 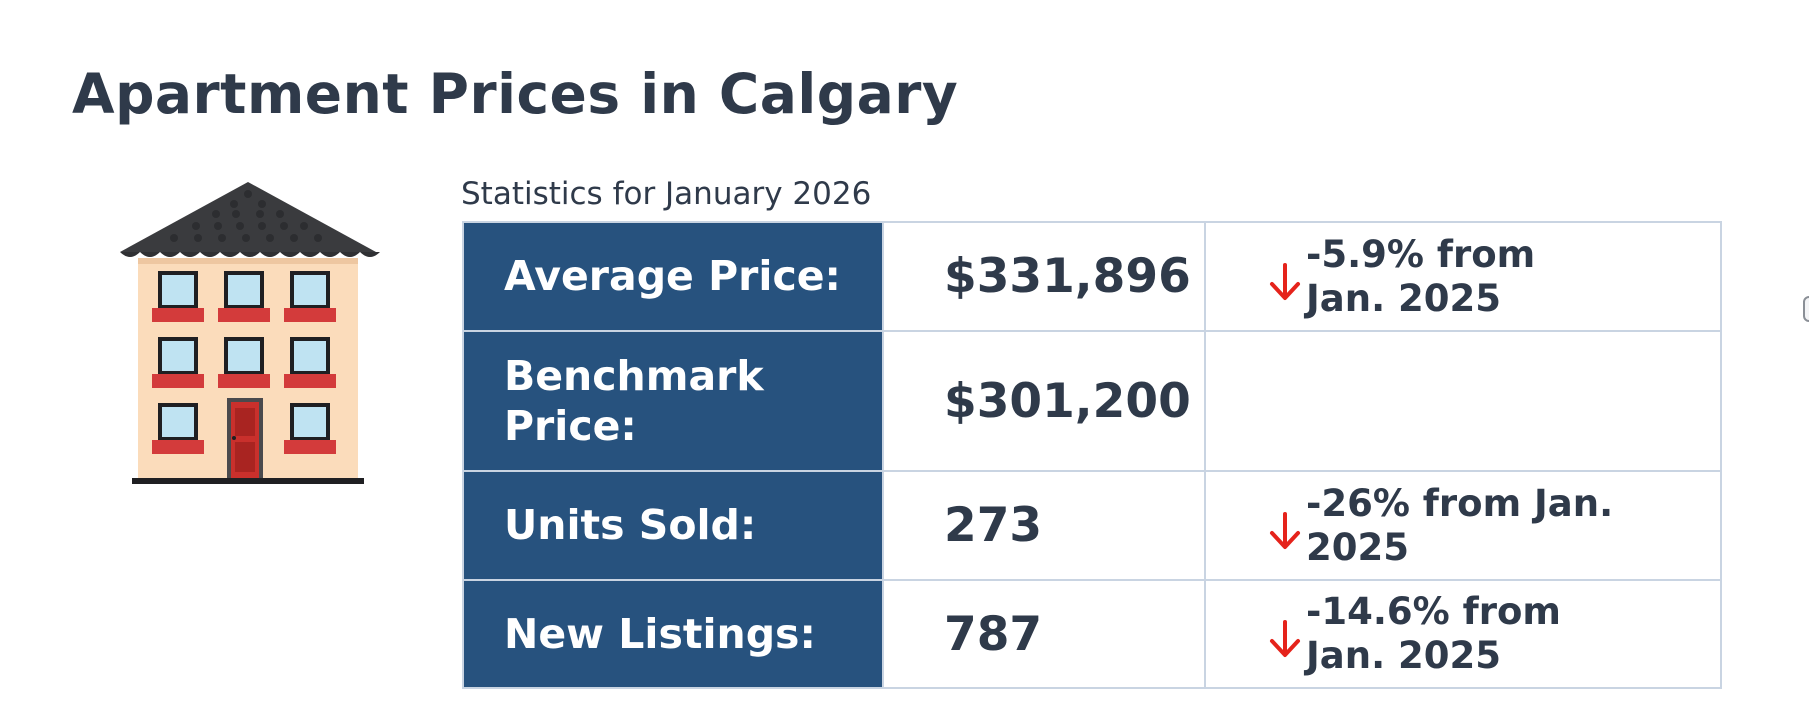 I want to click on scroll-handle, so click(x=1806, y=309).